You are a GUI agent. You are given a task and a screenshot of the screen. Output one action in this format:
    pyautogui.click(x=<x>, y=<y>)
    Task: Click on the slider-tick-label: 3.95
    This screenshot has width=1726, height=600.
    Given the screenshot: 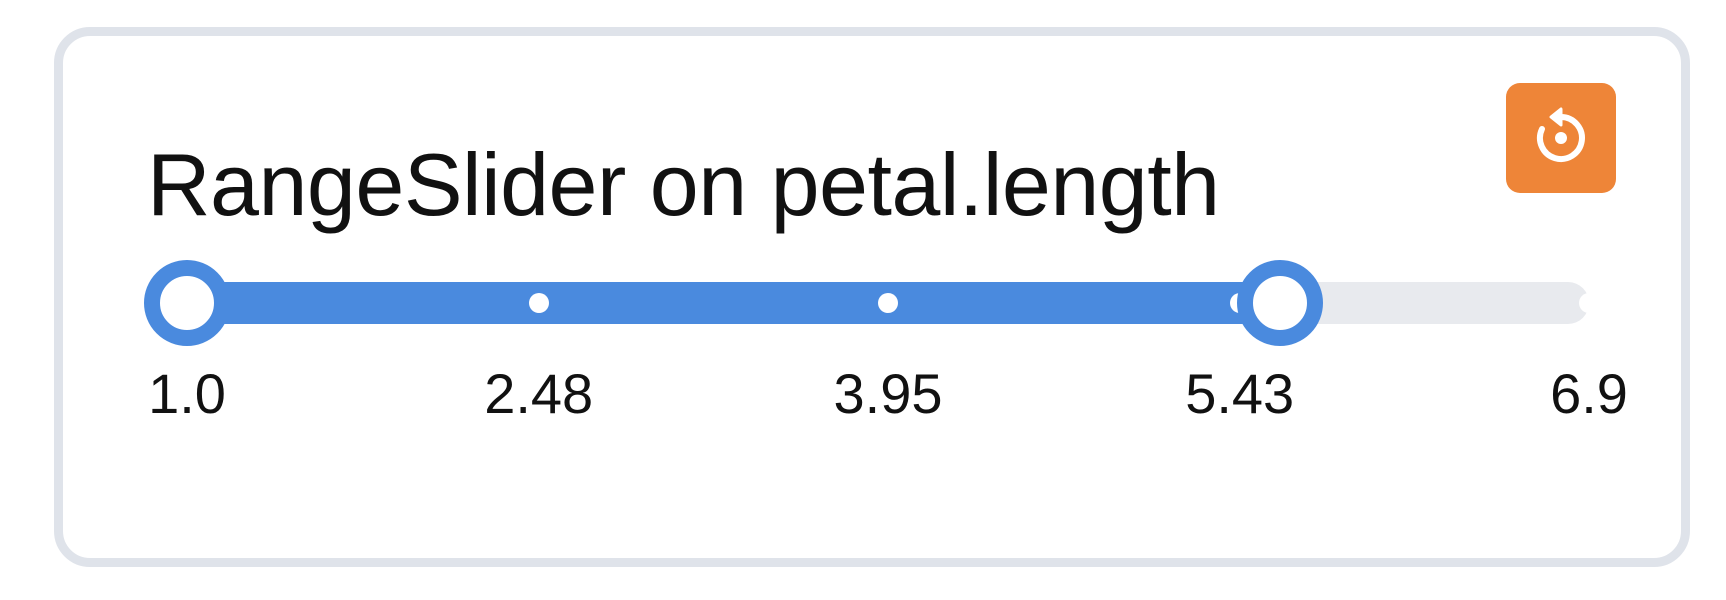 What is the action you would take?
    pyautogui.click(x=888, y=393)
    